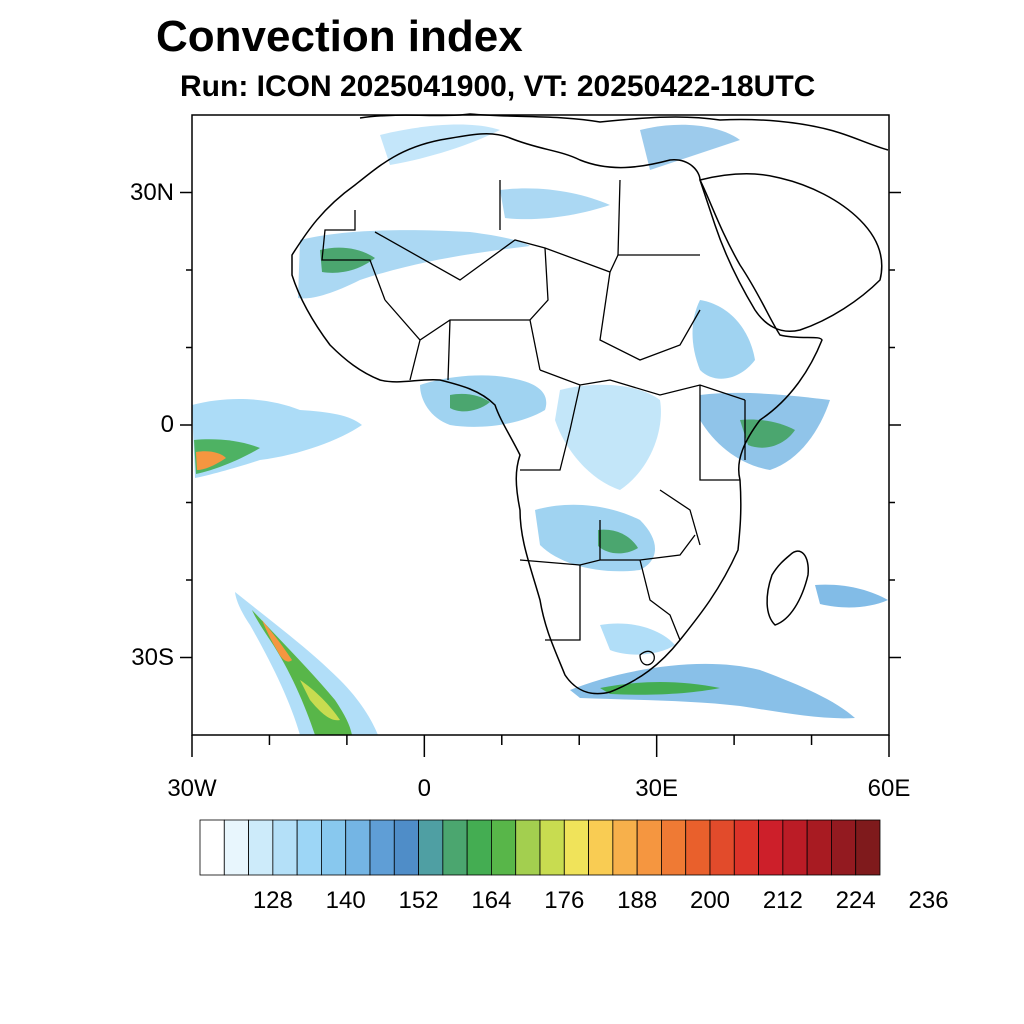 The image size is (1024, 1024). I want to click on field-east-africa, so click(723, 339).